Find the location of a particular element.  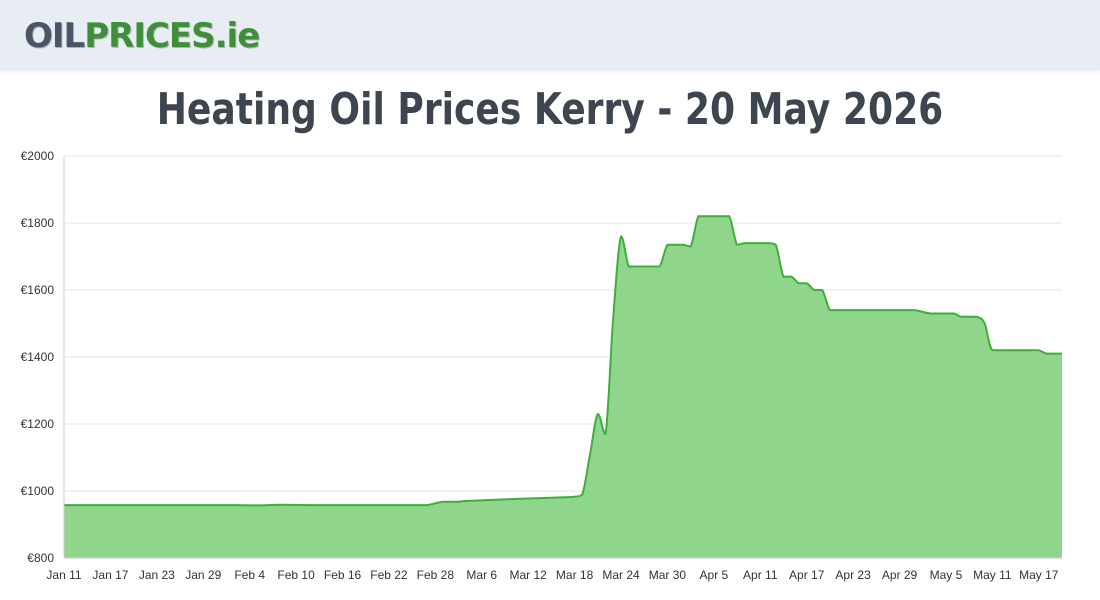

y-tick-label: €1800 is located at coordinates (38, 223).